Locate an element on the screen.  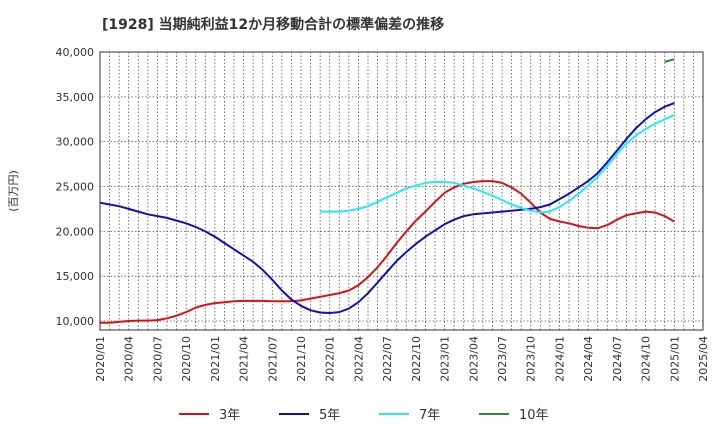
legend-label: 3年 is located at coordinates (229, 415).